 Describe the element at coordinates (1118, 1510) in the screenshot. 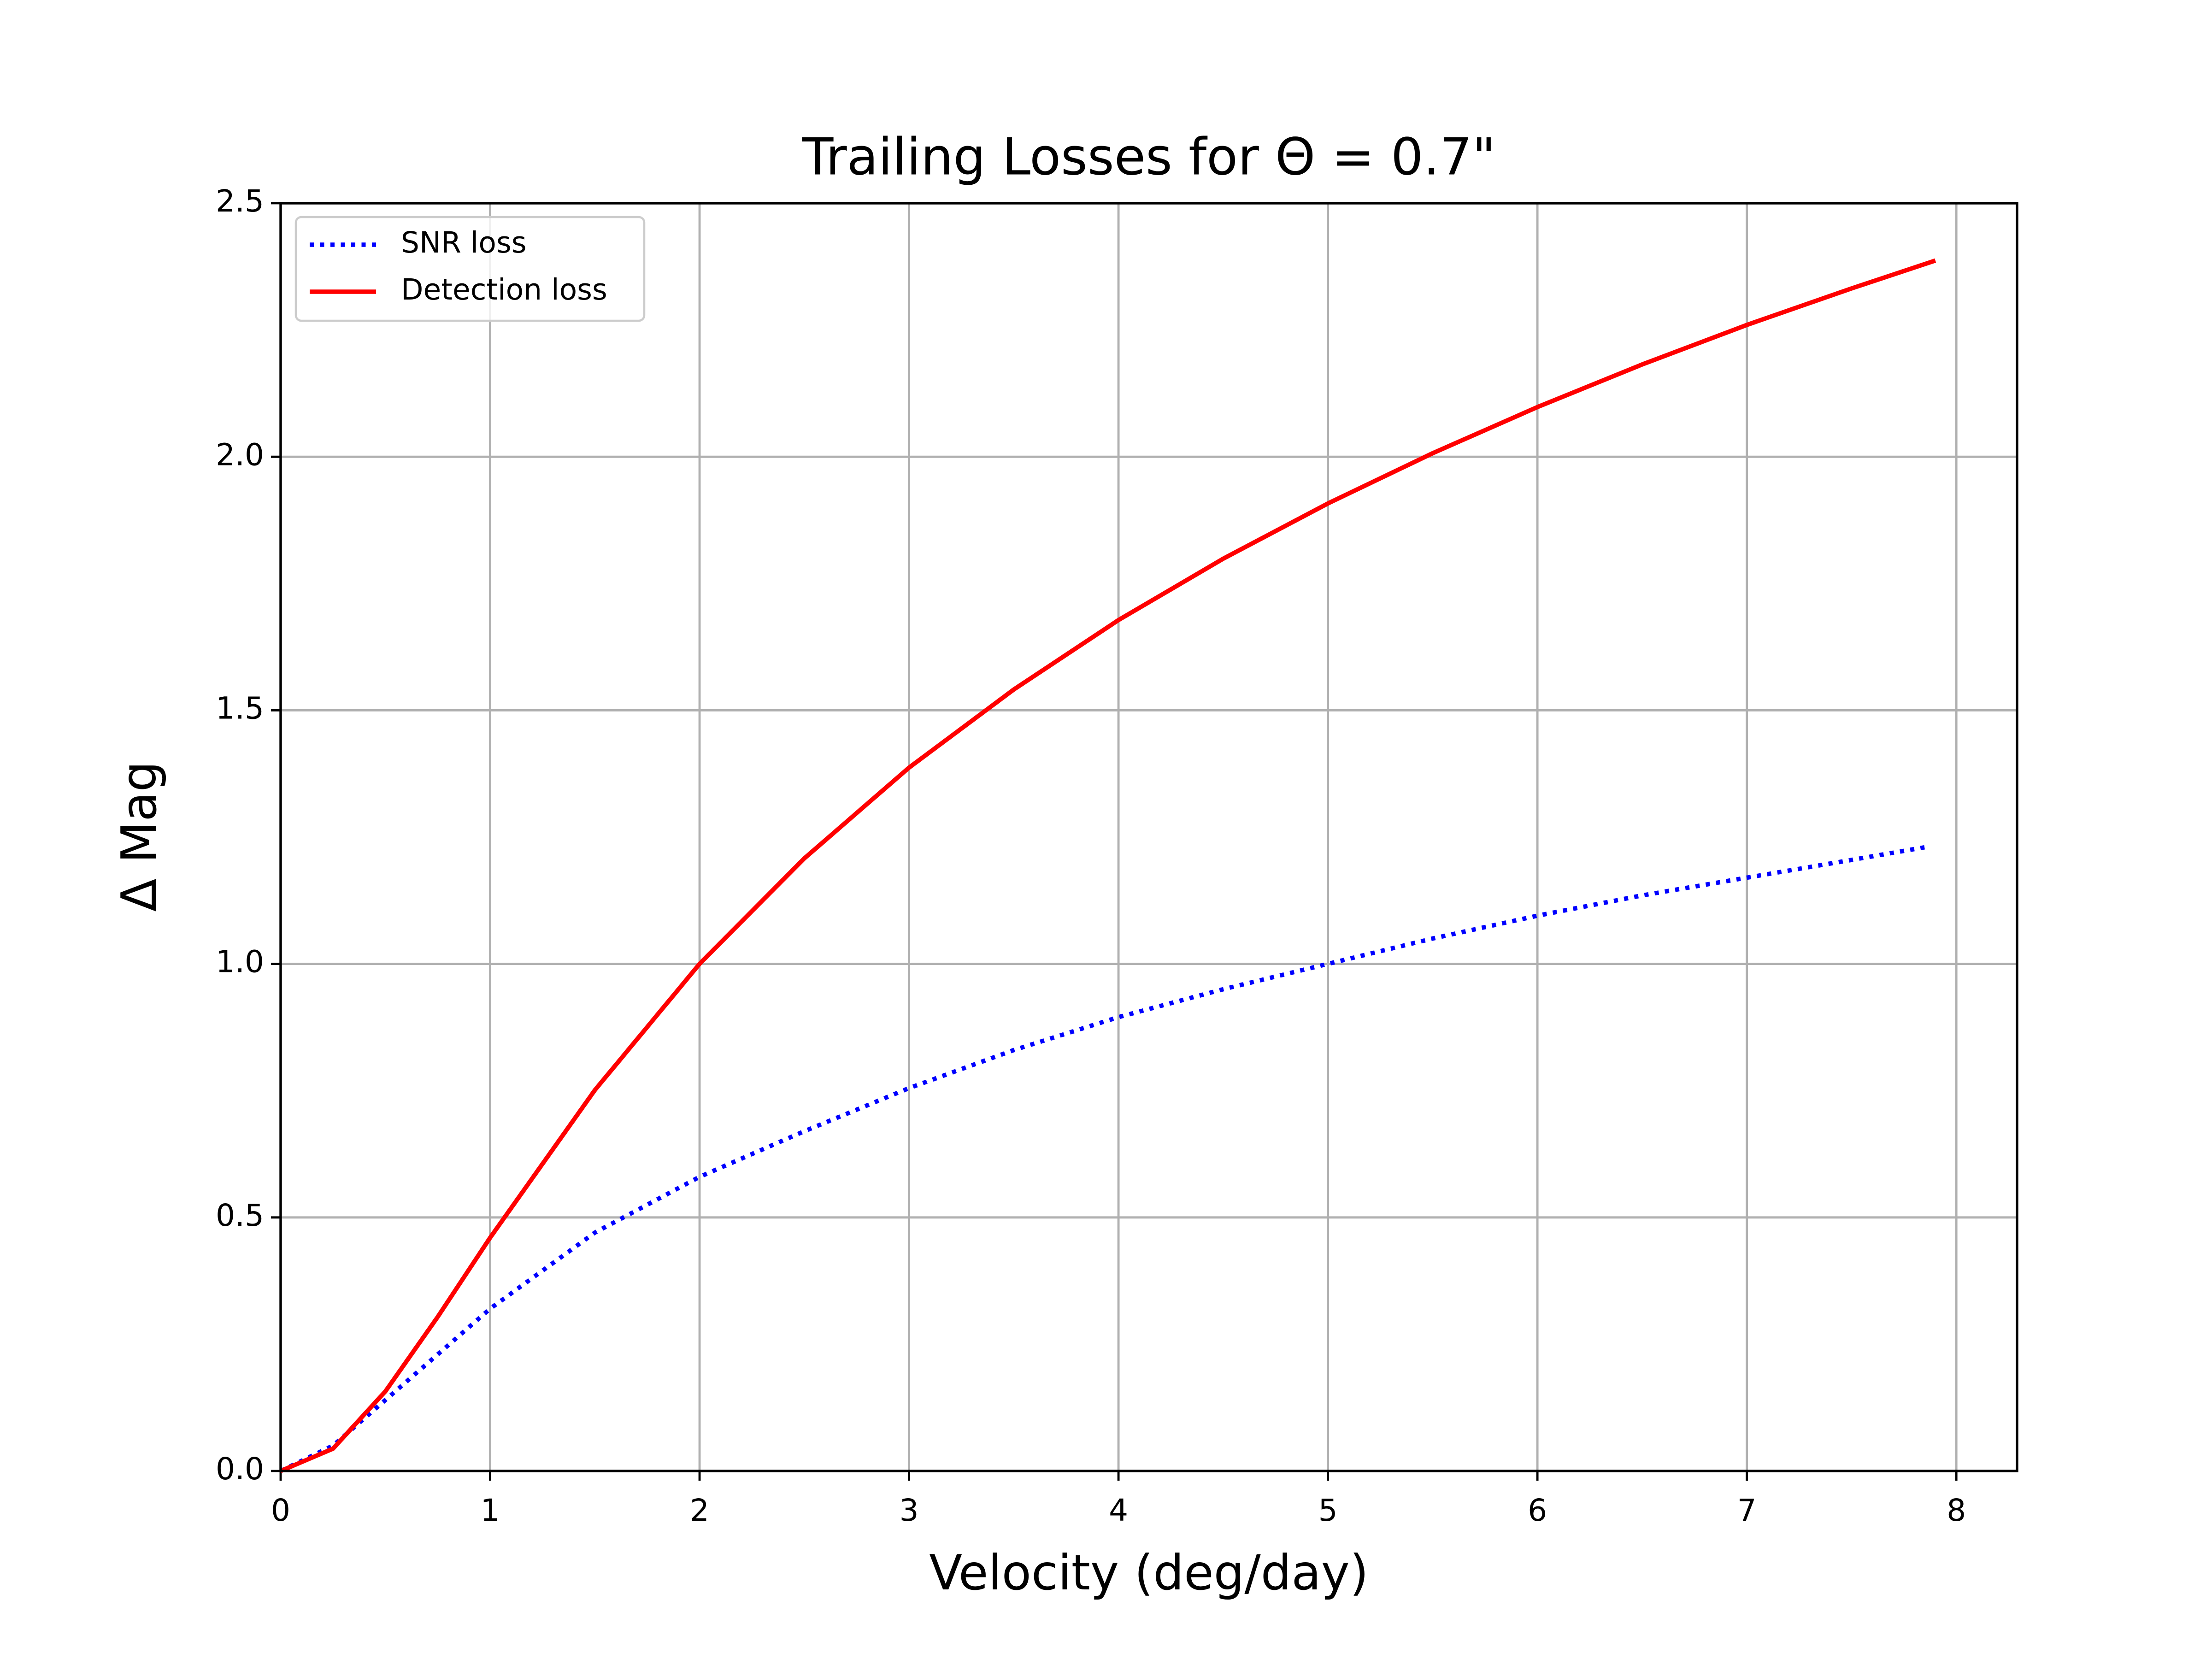

I see `x-tick-label: 4` at that location.